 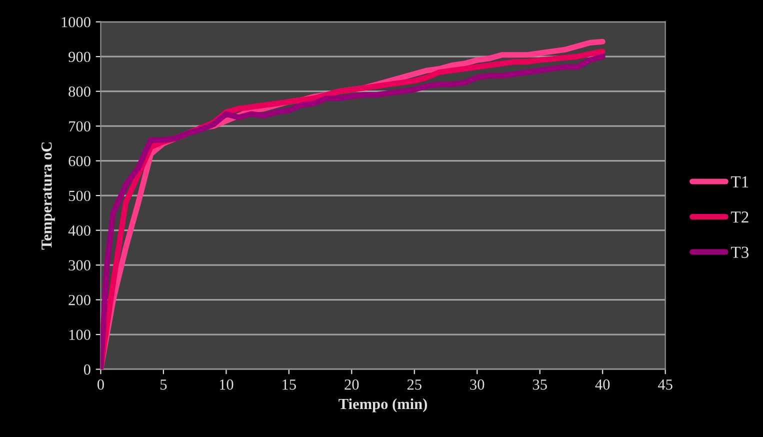 What do you see at coordinates (48, 196) in the screenshot?
I see `y-axis-title: Temperatura oC` at bounding box center [48, 196].